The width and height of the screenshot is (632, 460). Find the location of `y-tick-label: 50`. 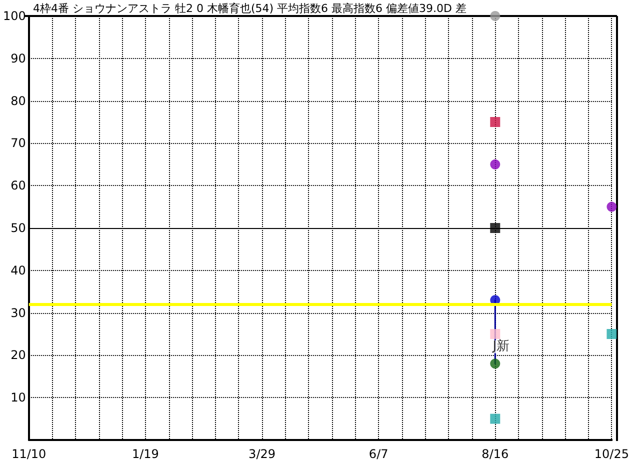

y-tick-label: 50 is located at coordinates (18, 228).